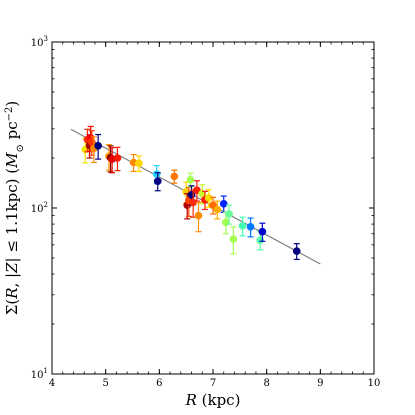 The height and width of the screenshot is (415, 415). What do you see at coordinates (213, 383) in the screenshot?
I see `x-tick-label: 7` at bounding box center [213, 383].